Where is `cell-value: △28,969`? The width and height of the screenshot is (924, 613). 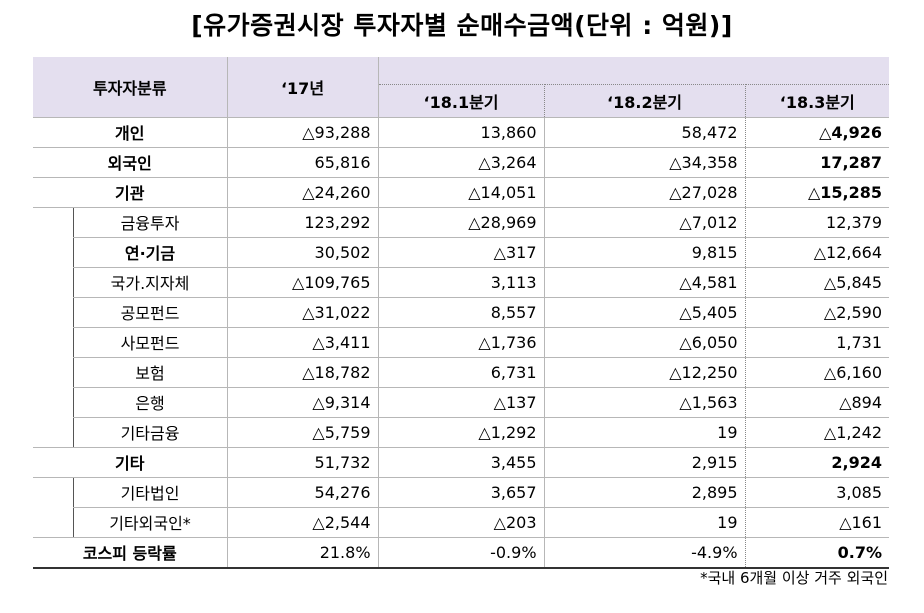
cell-value: △28,969 is located at coordinates (461, 222).